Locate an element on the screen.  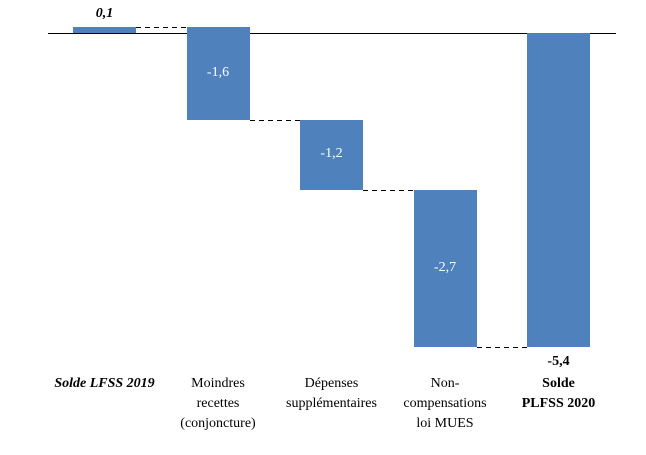
value-label-depenses-supplementaires: -1,2 is located at coordinates (331, 154).